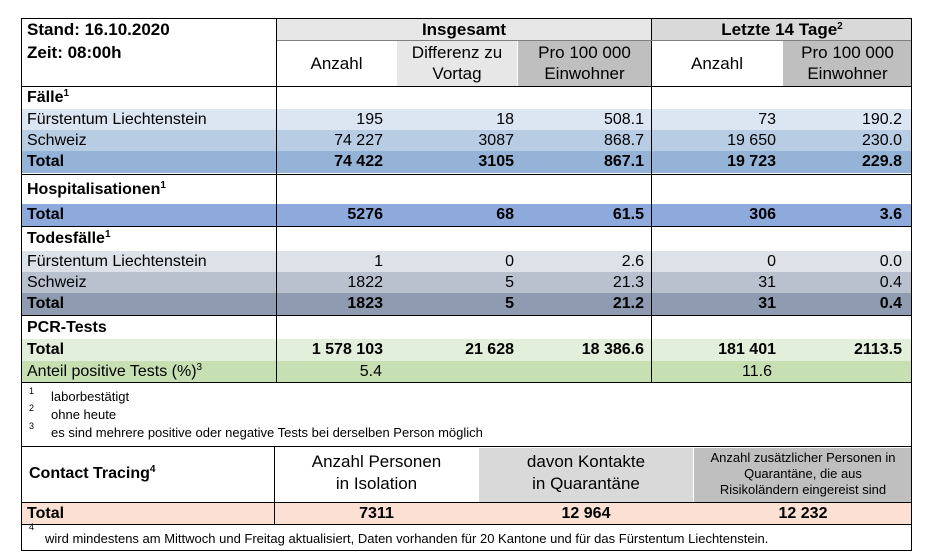  Describe the element at coordinates (509, 261) in the screenshot. I see `value-diff: 0` at that location.